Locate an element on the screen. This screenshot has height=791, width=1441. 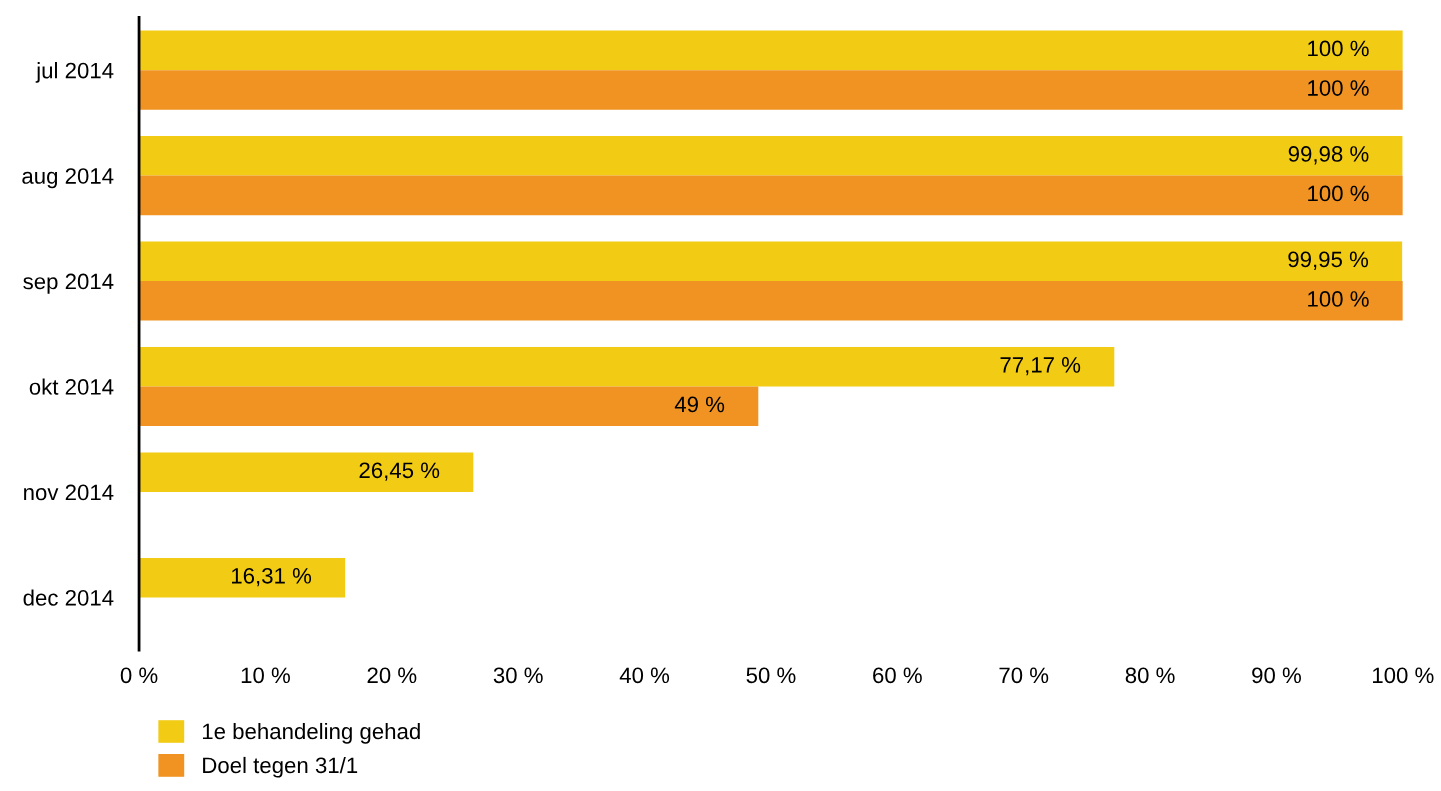
x-tick-label: 30 % is located at coordinates (518, 675).